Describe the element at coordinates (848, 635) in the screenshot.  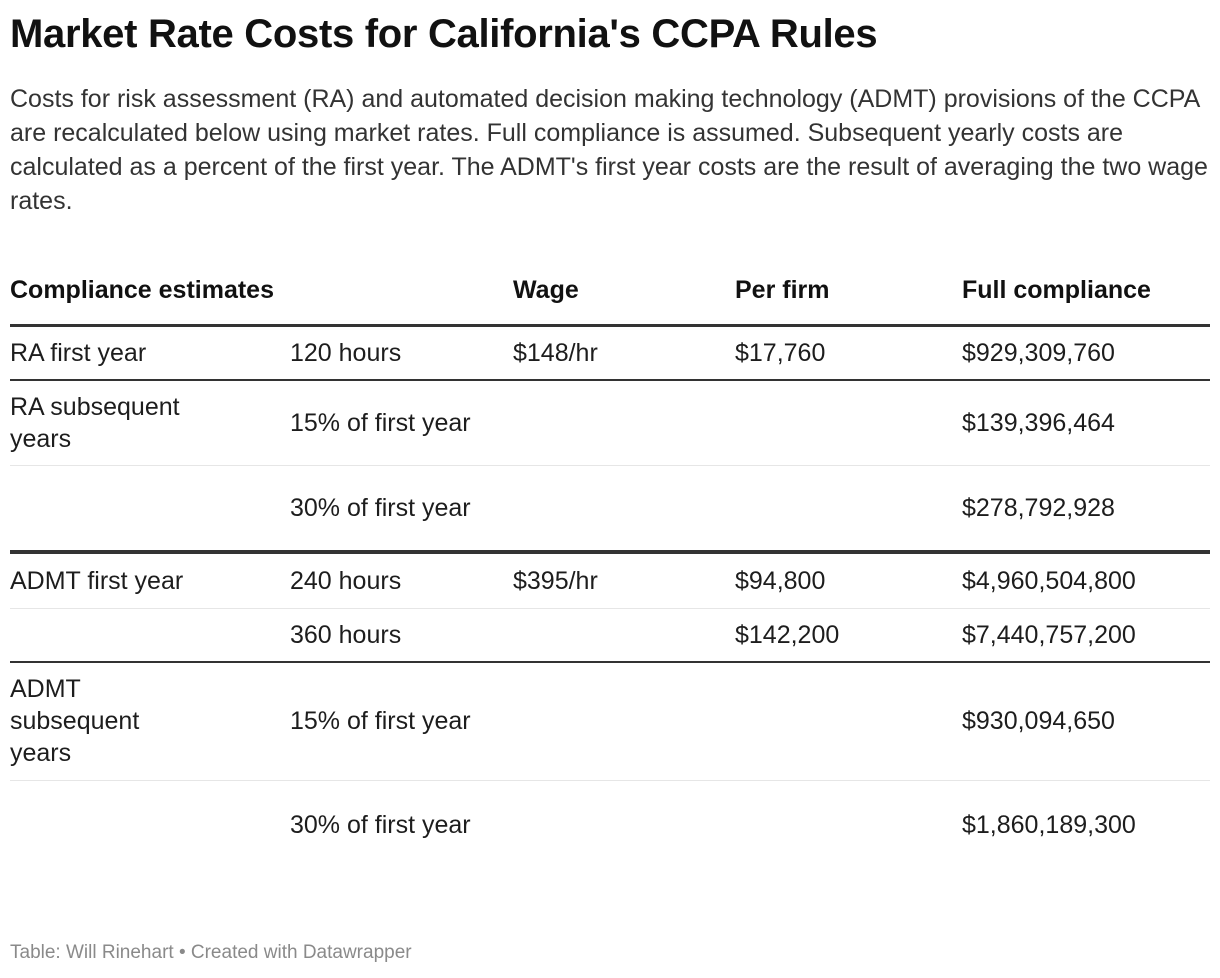
I see `table-cell: $142,200` at that location.